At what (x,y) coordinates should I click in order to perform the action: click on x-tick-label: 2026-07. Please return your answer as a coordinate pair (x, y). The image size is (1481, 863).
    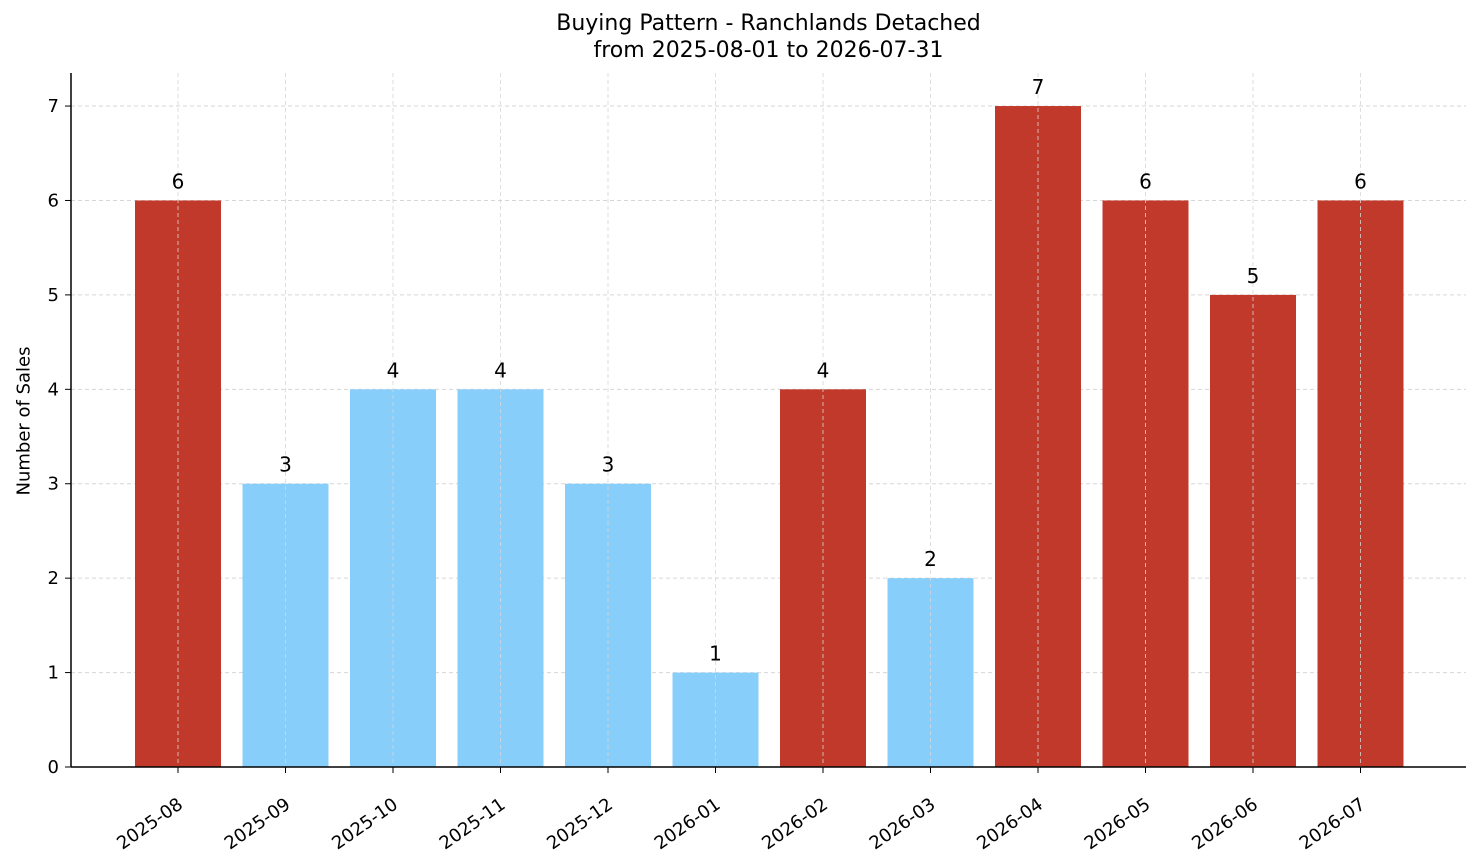
    Looking at the image, I should click on (1333, 824).